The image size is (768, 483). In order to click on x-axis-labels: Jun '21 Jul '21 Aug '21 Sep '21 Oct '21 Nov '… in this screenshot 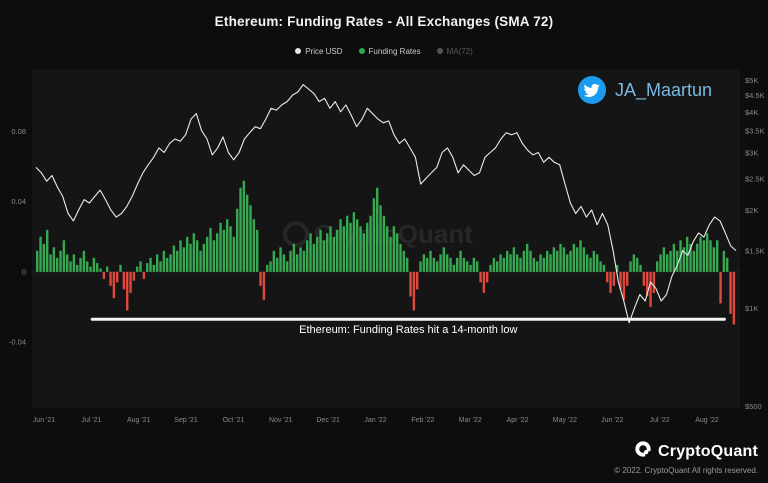, I will do `click(376, 420)`.